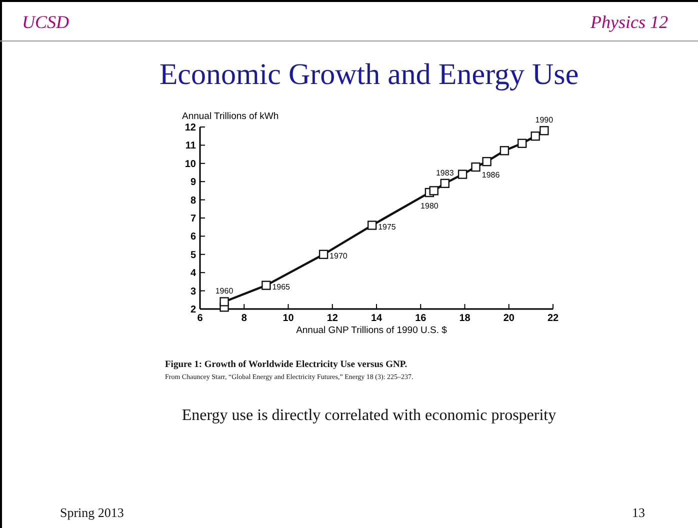  What do you see at coordinates (465, 318) in the screenshot?
I see `x-tick-label: 18` at bounding box center [465, 318].